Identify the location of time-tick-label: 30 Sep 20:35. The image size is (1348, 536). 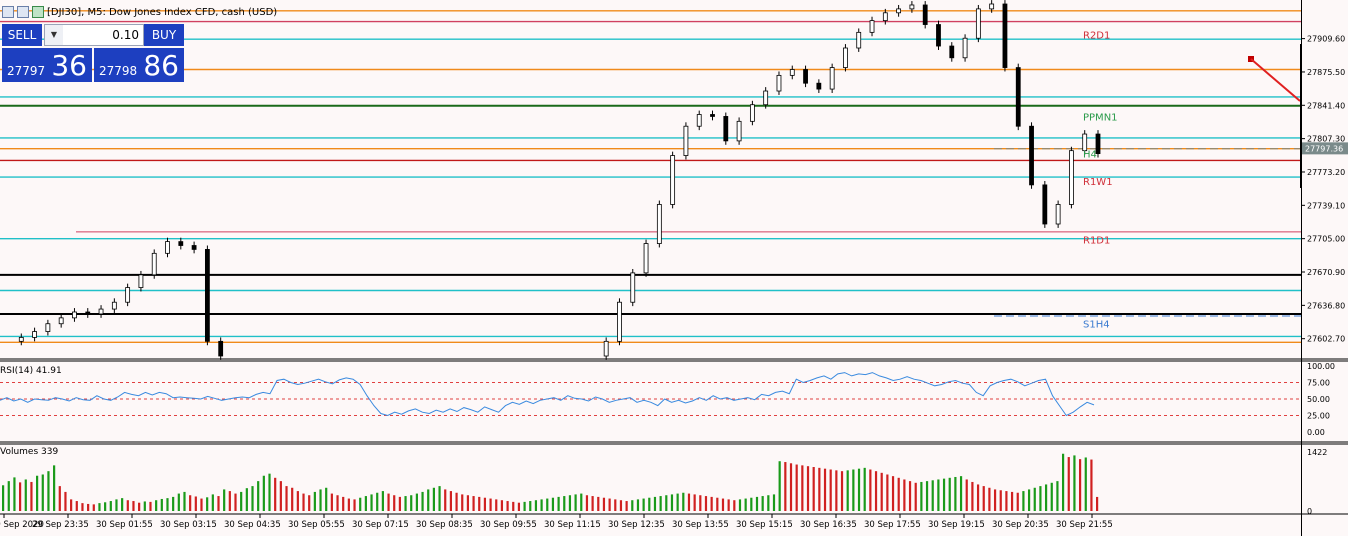
(1020, 525).